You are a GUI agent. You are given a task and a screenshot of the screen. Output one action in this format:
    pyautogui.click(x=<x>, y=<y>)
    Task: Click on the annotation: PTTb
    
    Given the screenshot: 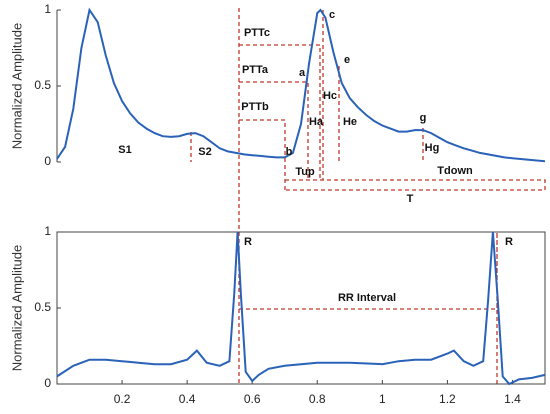 What is the action you would take?
    pyautogui.click(x=255, y=107)
    